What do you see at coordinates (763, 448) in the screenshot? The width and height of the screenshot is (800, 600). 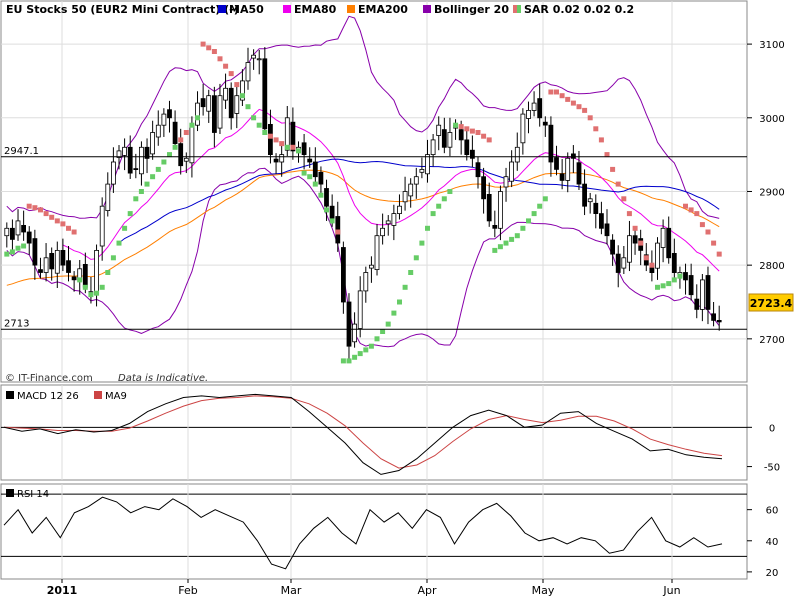 I see `macd-y-ticks: 0 -50` at bounding box center [763, 448].